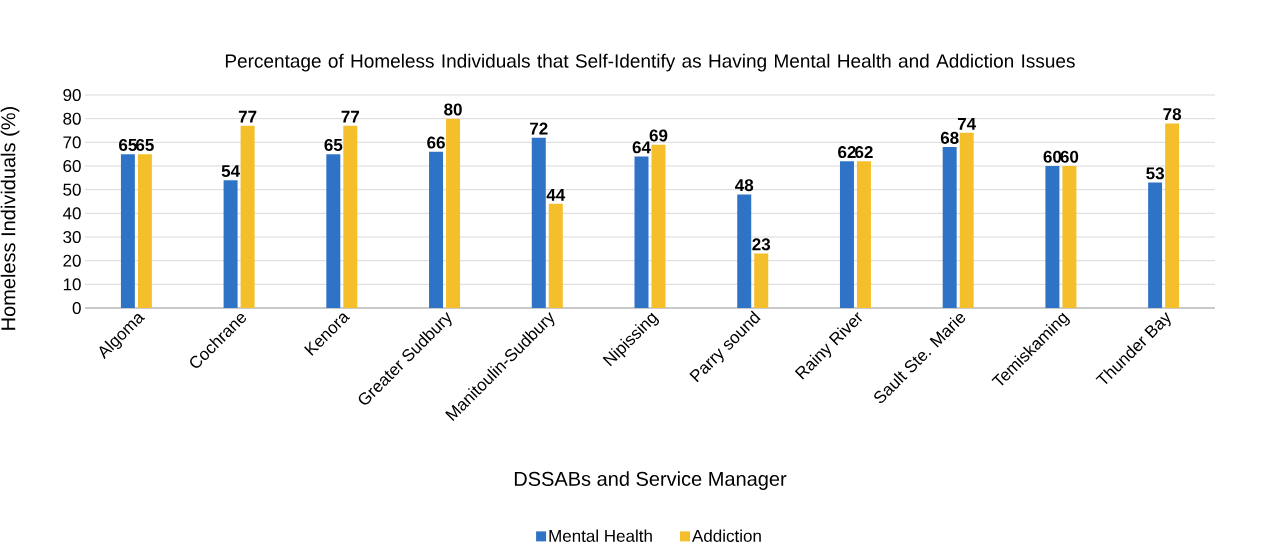  What do you see at coordinates (1172, 114) in the screenshot?
I see `data-label: 78` at bounding box center [1172, 114].